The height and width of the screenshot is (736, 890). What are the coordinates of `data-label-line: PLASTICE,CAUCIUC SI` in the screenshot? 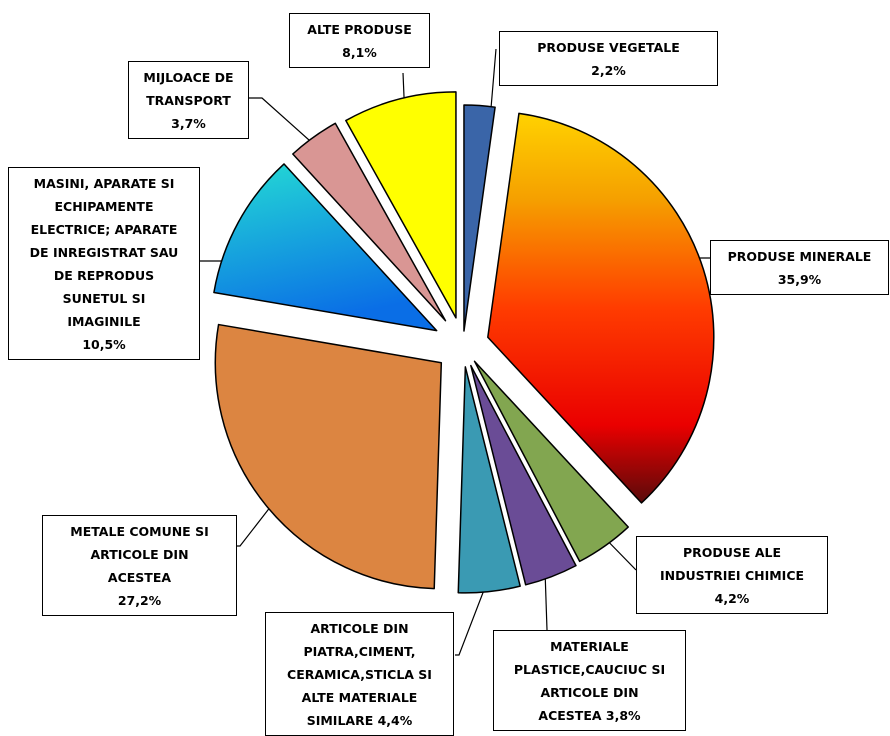 It's located at (589, 669).